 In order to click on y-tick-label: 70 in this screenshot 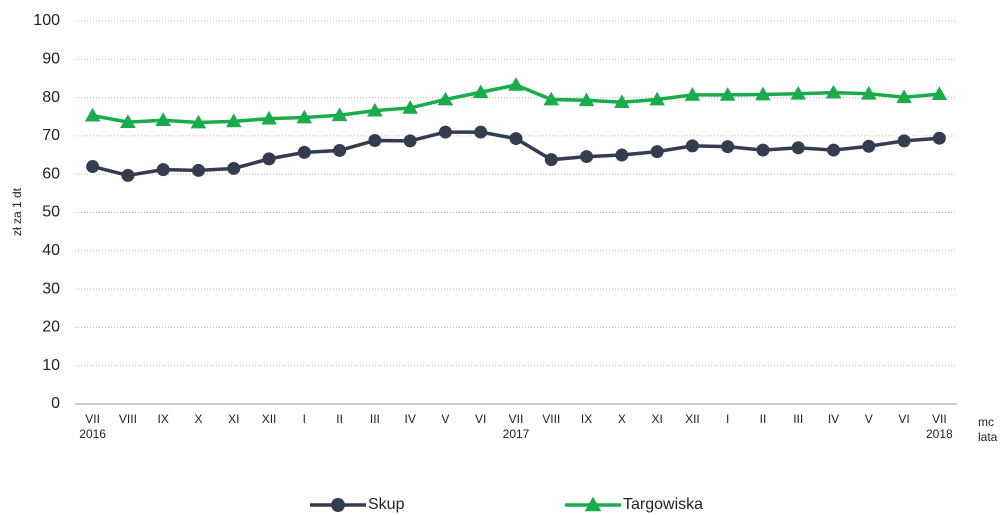, I will do `click(51, 135)`.